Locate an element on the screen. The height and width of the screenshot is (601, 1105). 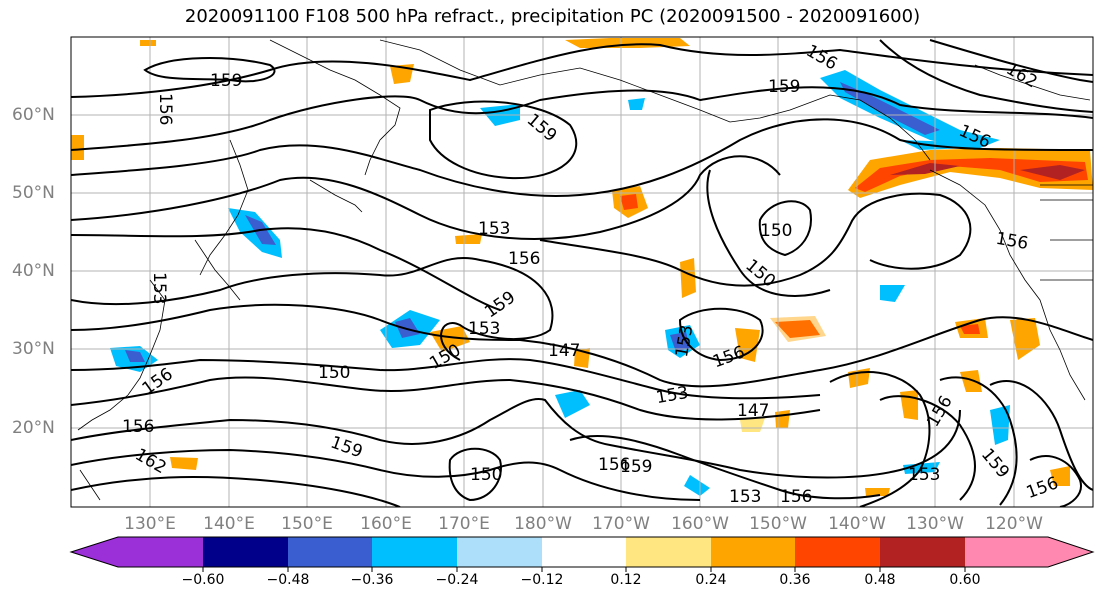
colorbar-tick-label: −0.24 is located at coordinates (457, 580).